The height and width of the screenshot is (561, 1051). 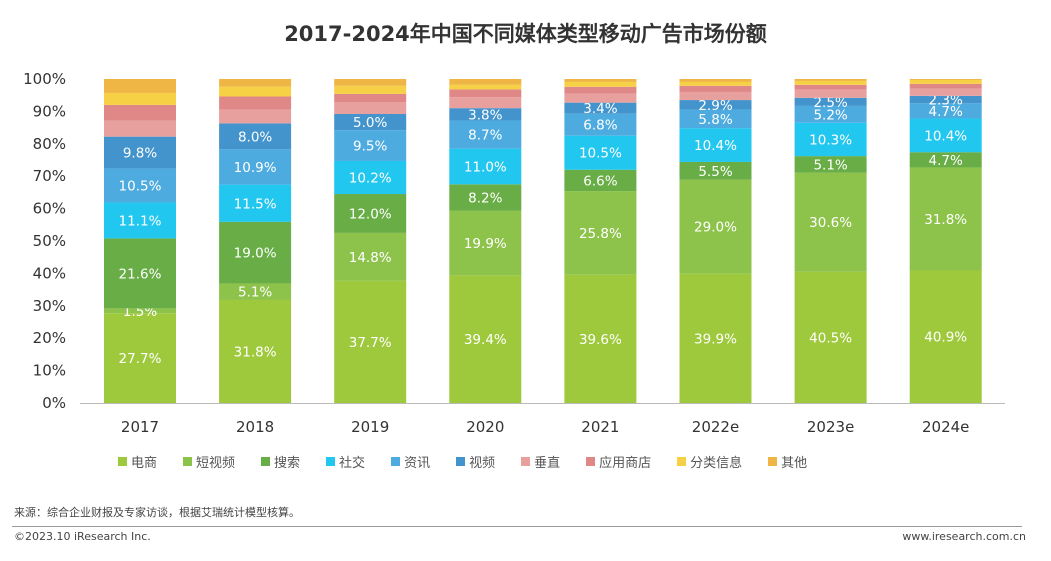 I want to click on legend-label: 电商, so click(x=144, y=463).